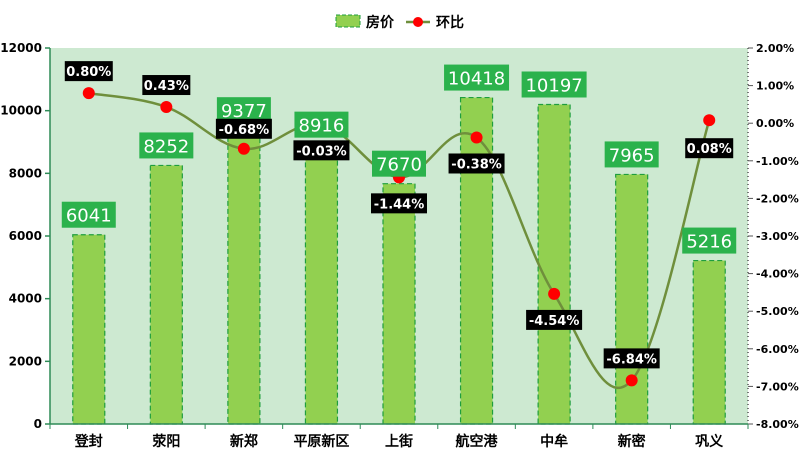 The image size is (800, 468). Describe the element at coordinates (777, 236) in the screenshot. I see `y-right-tick-label: -3.00%` at that location.